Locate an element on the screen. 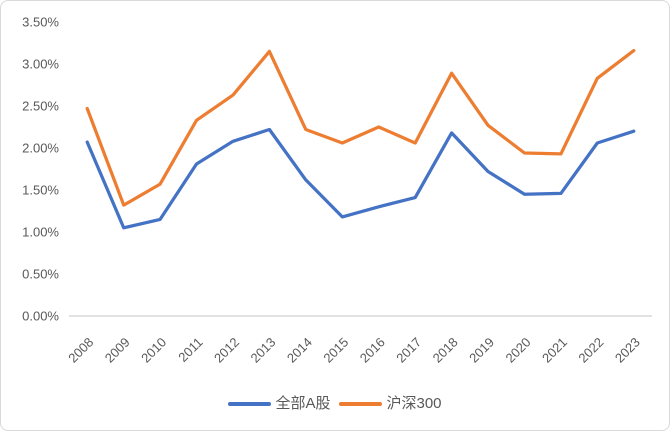 The height and width of the screenshot is (433, 672). y-axis-tick-label: 0.00% is located at coordinates (40, 316).